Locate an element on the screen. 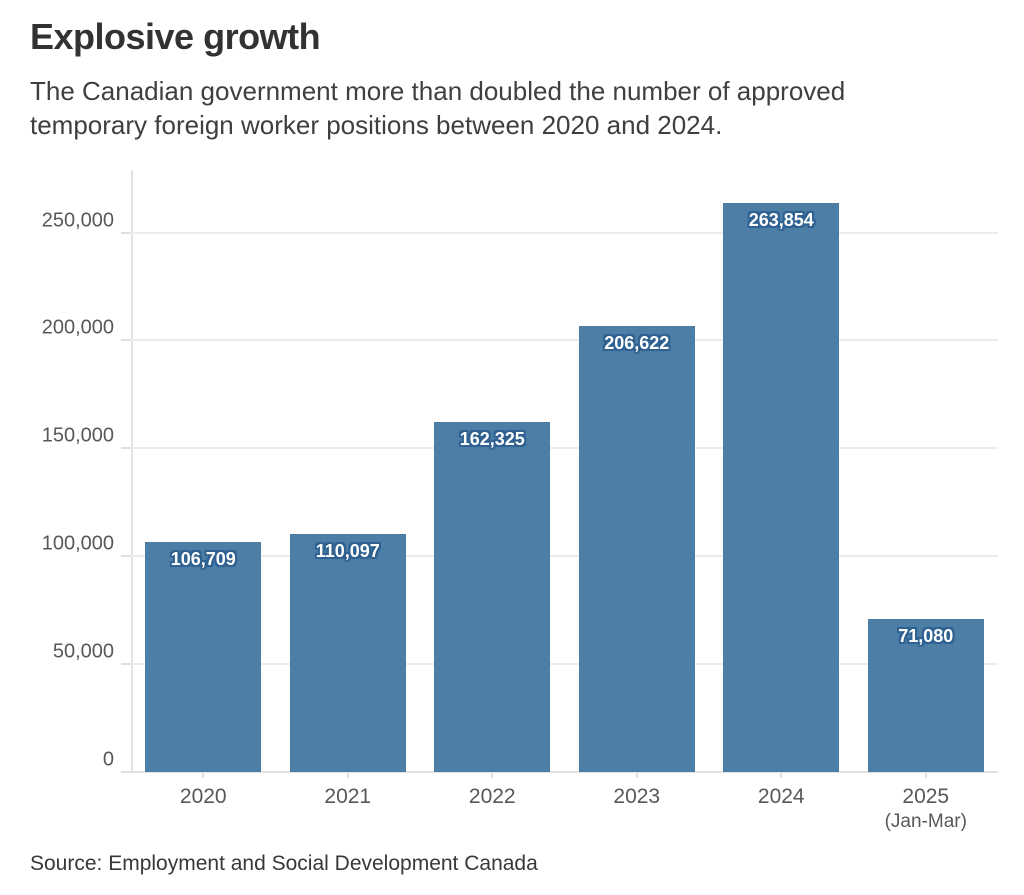 The image size is (1024, 895). x-axis-baseline is located at coordinates (564, 772).